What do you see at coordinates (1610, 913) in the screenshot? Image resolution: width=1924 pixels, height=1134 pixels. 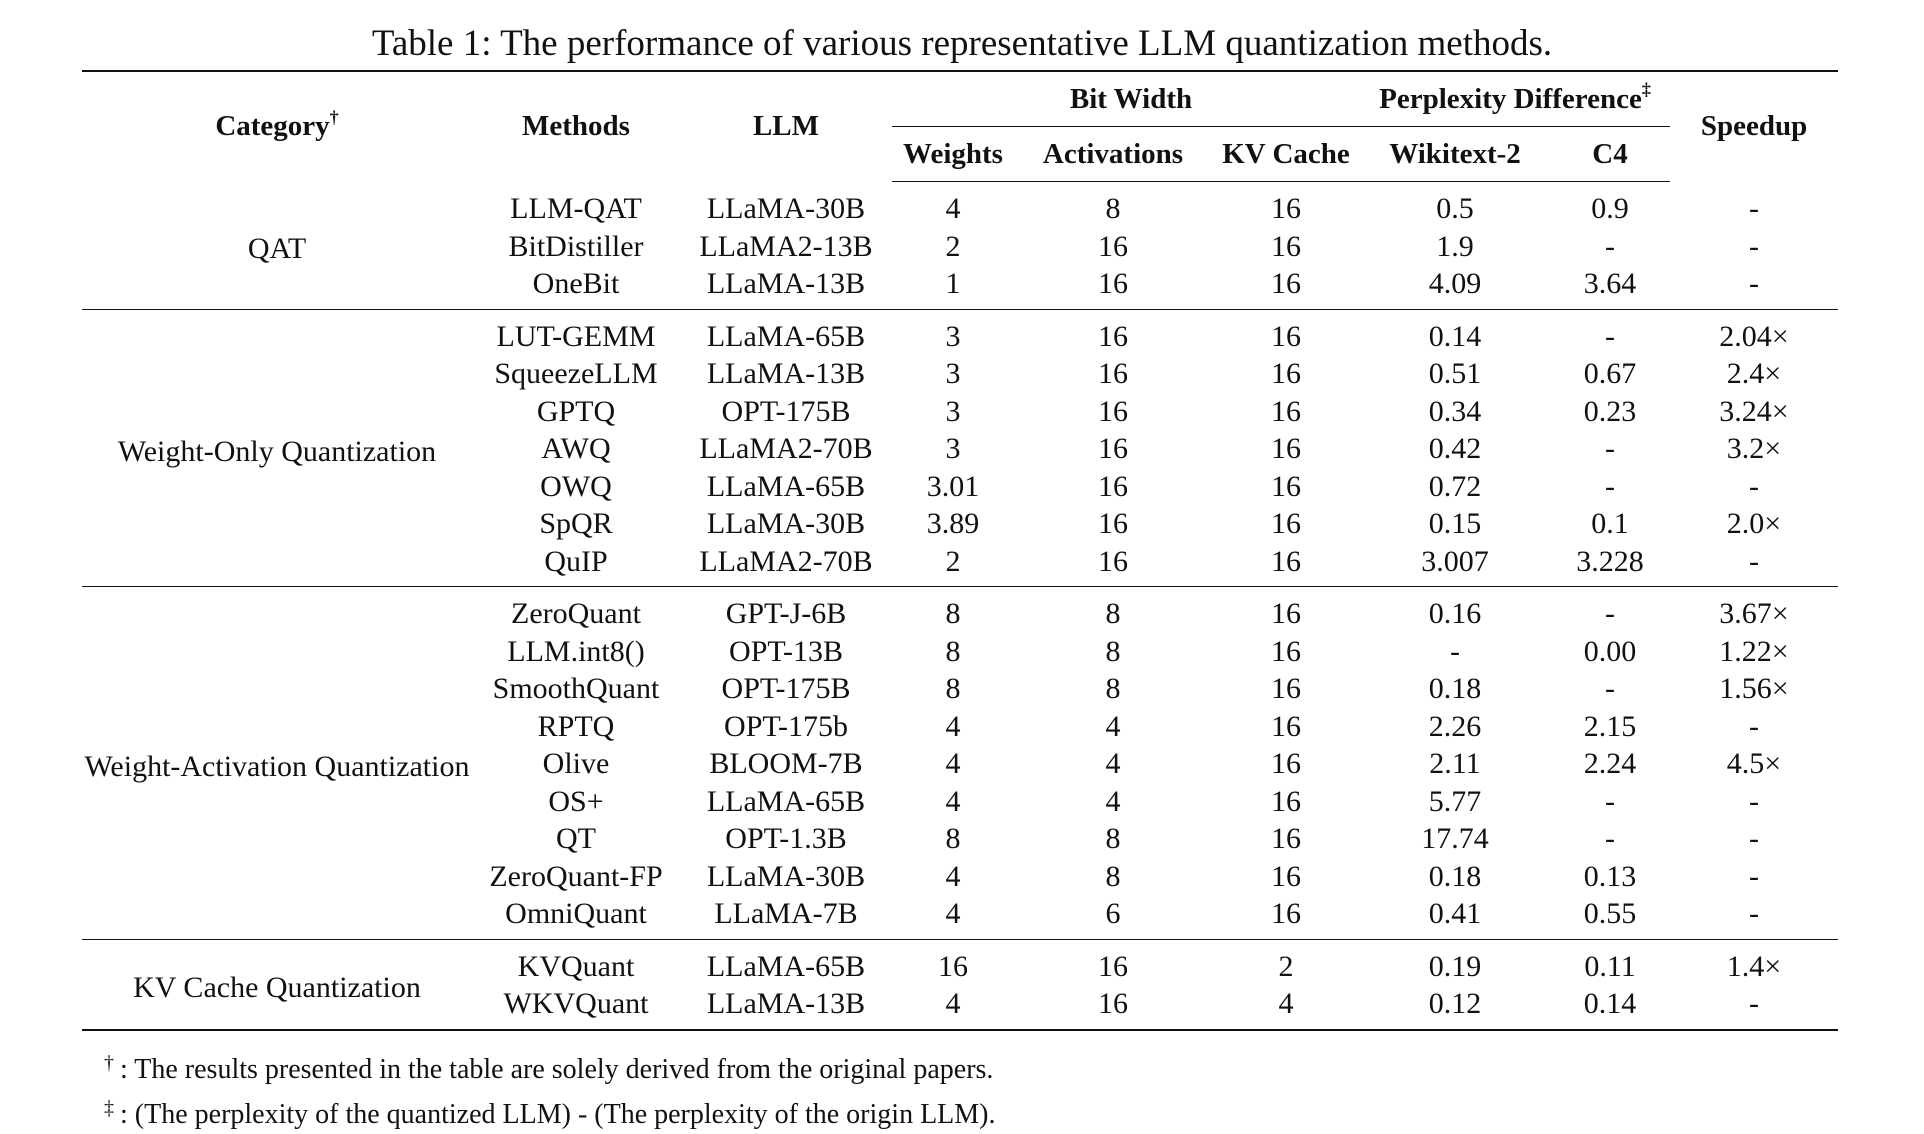 I see `c4-cell: 0.55` at bounding box center [1610, 913].